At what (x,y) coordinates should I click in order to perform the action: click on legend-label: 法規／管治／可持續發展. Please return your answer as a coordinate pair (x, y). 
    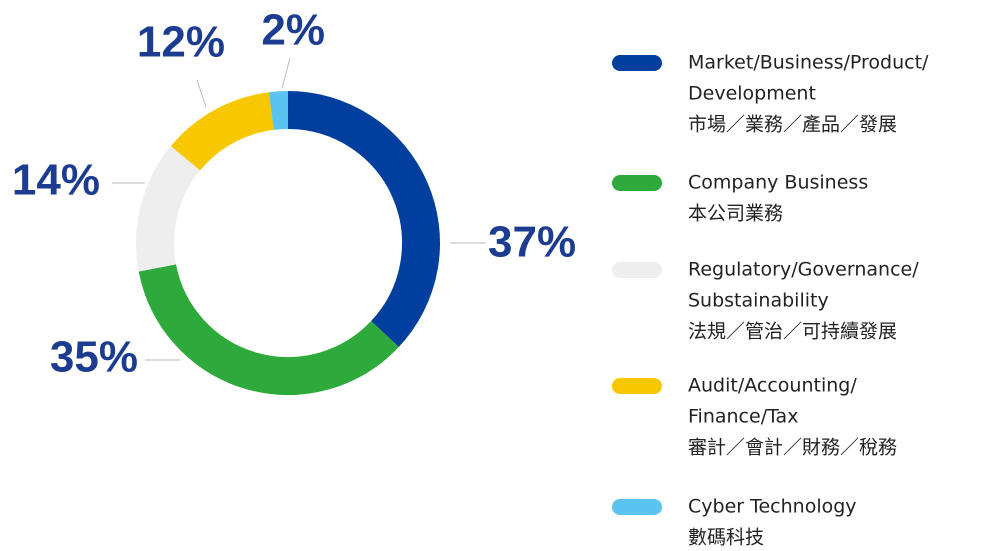
    Looking at the image, I should click on (792, 332).